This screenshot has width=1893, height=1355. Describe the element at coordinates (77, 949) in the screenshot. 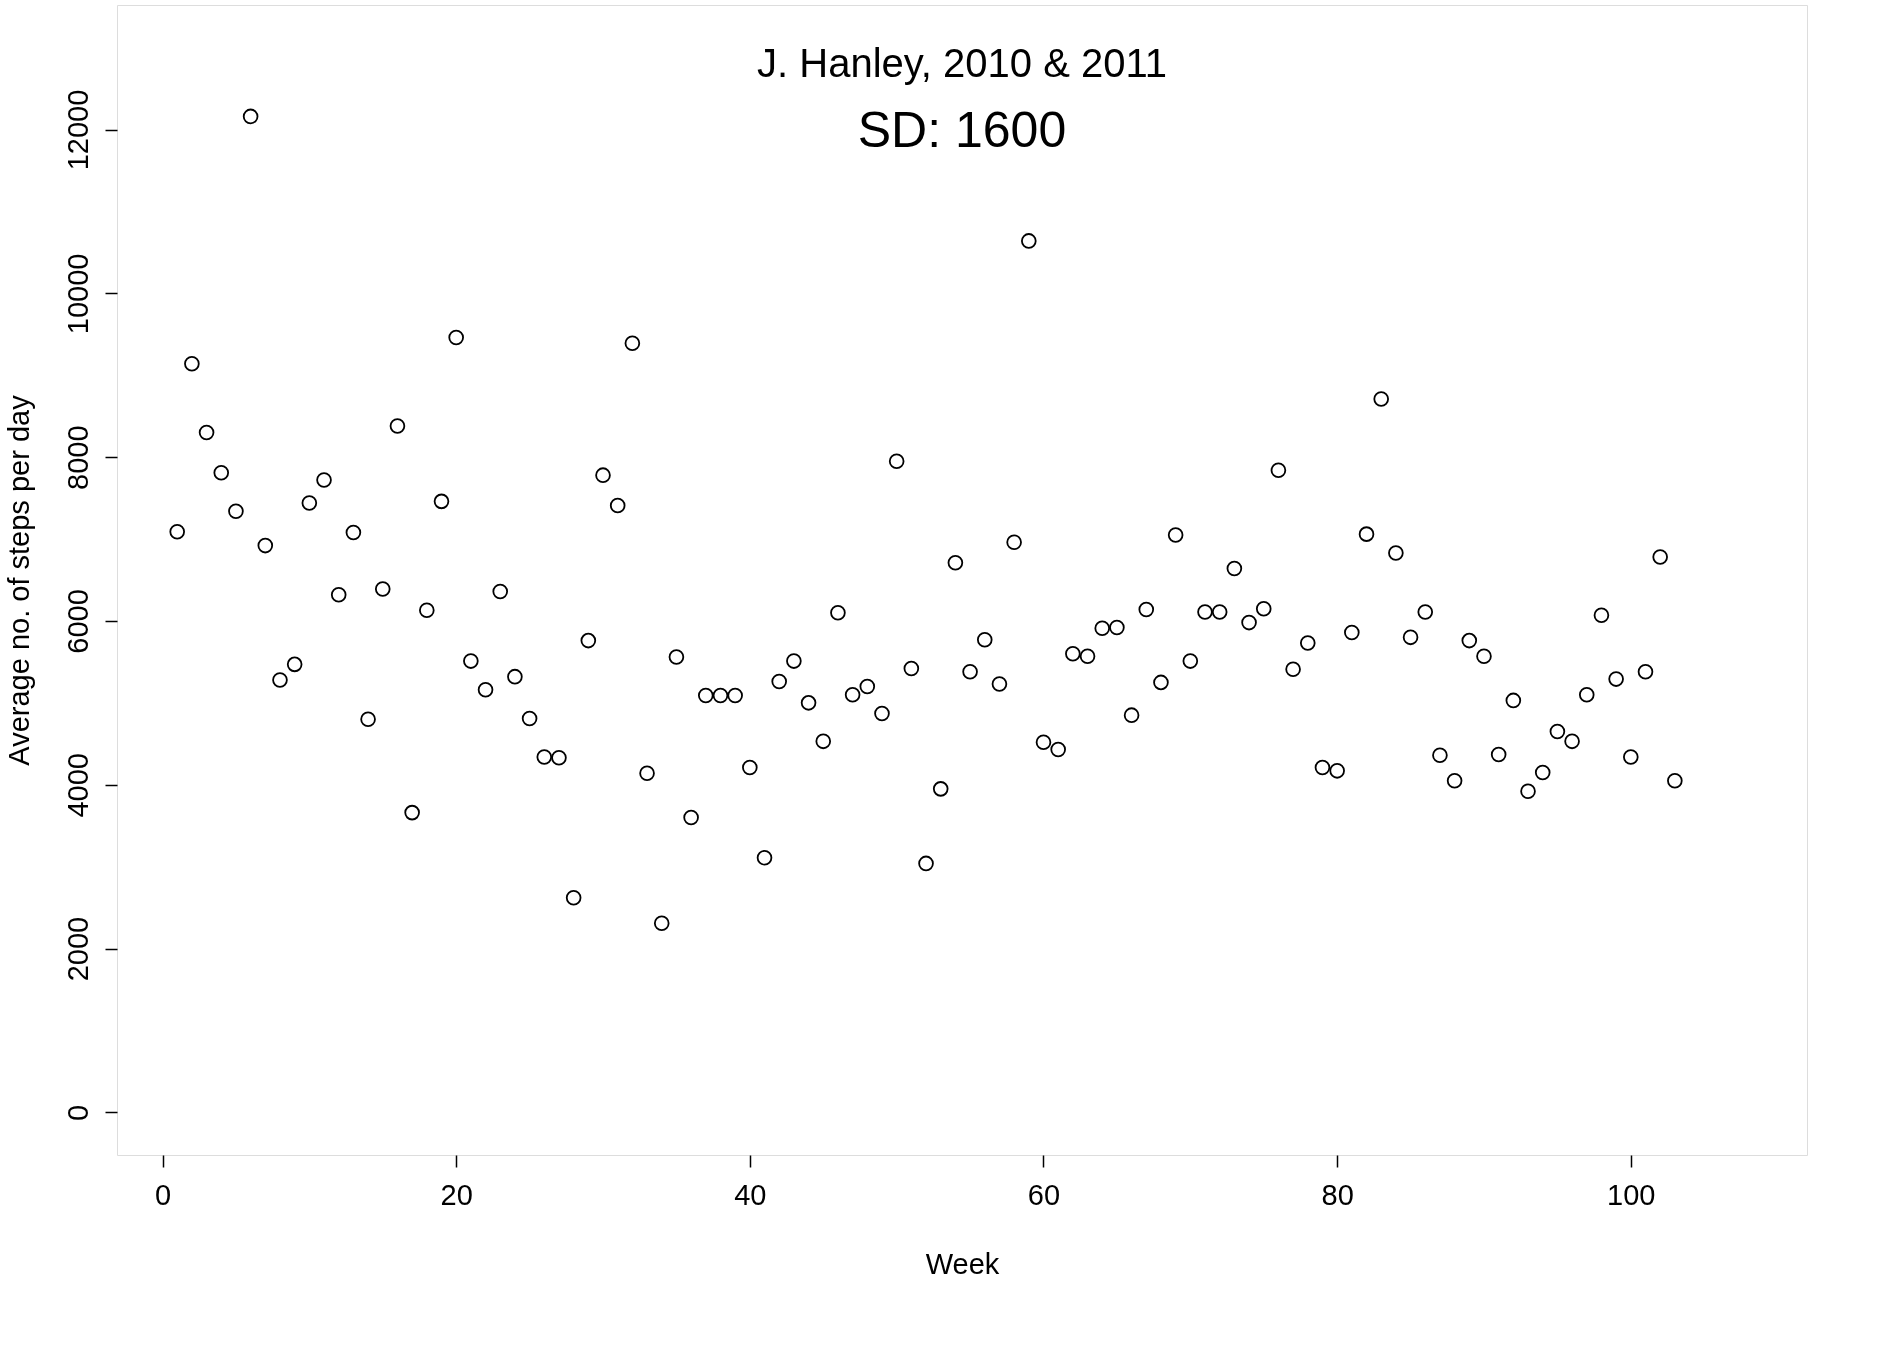

I see `y-tick-label: 2000` at that location.